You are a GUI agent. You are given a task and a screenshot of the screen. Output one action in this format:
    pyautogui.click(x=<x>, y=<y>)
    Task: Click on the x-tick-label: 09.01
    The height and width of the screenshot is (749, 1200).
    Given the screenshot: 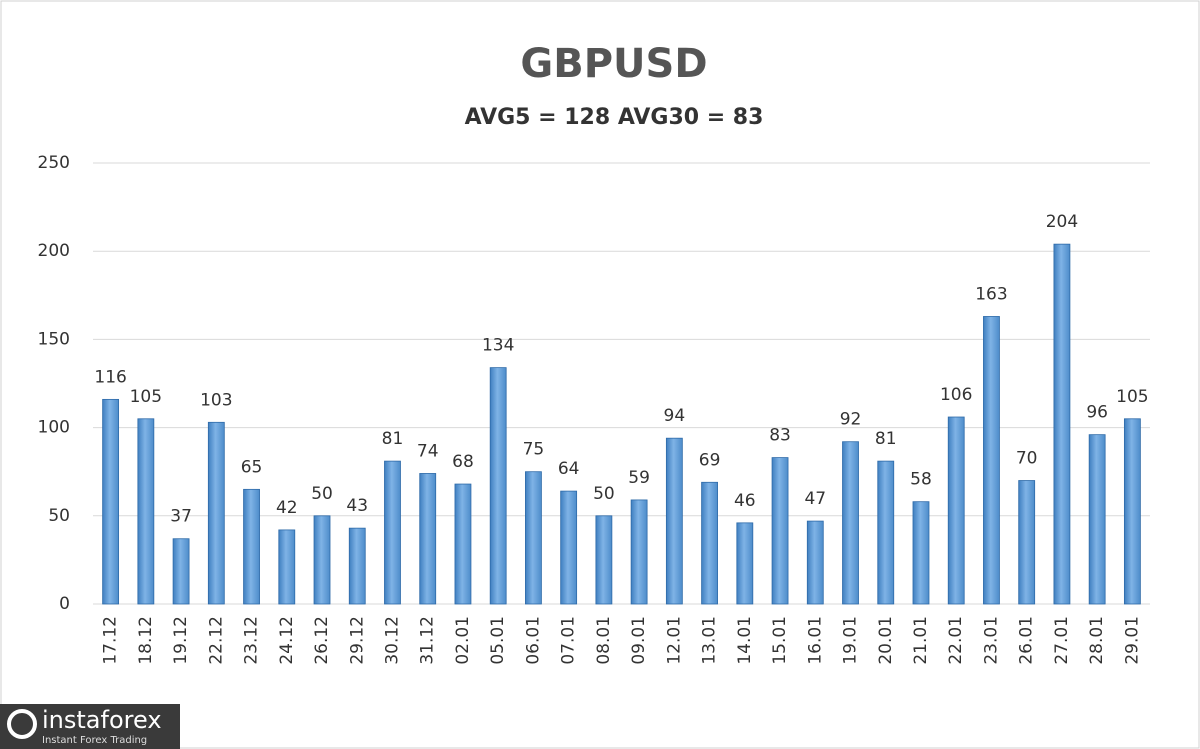 What is the action you would take?
    pyautogui.click(x=639, y=640)
    